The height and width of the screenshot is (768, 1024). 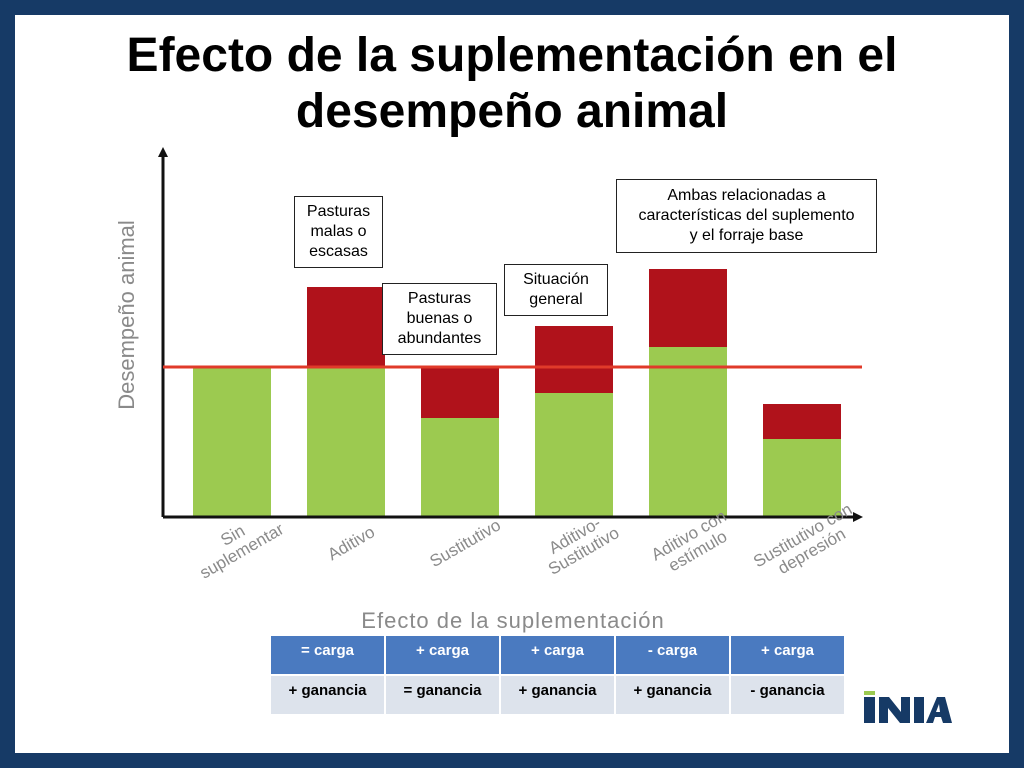 What do you see at coordinates (556, 279) in the screenshot?
I see `annotation-line: Situación` at bounding box center [556, 279].